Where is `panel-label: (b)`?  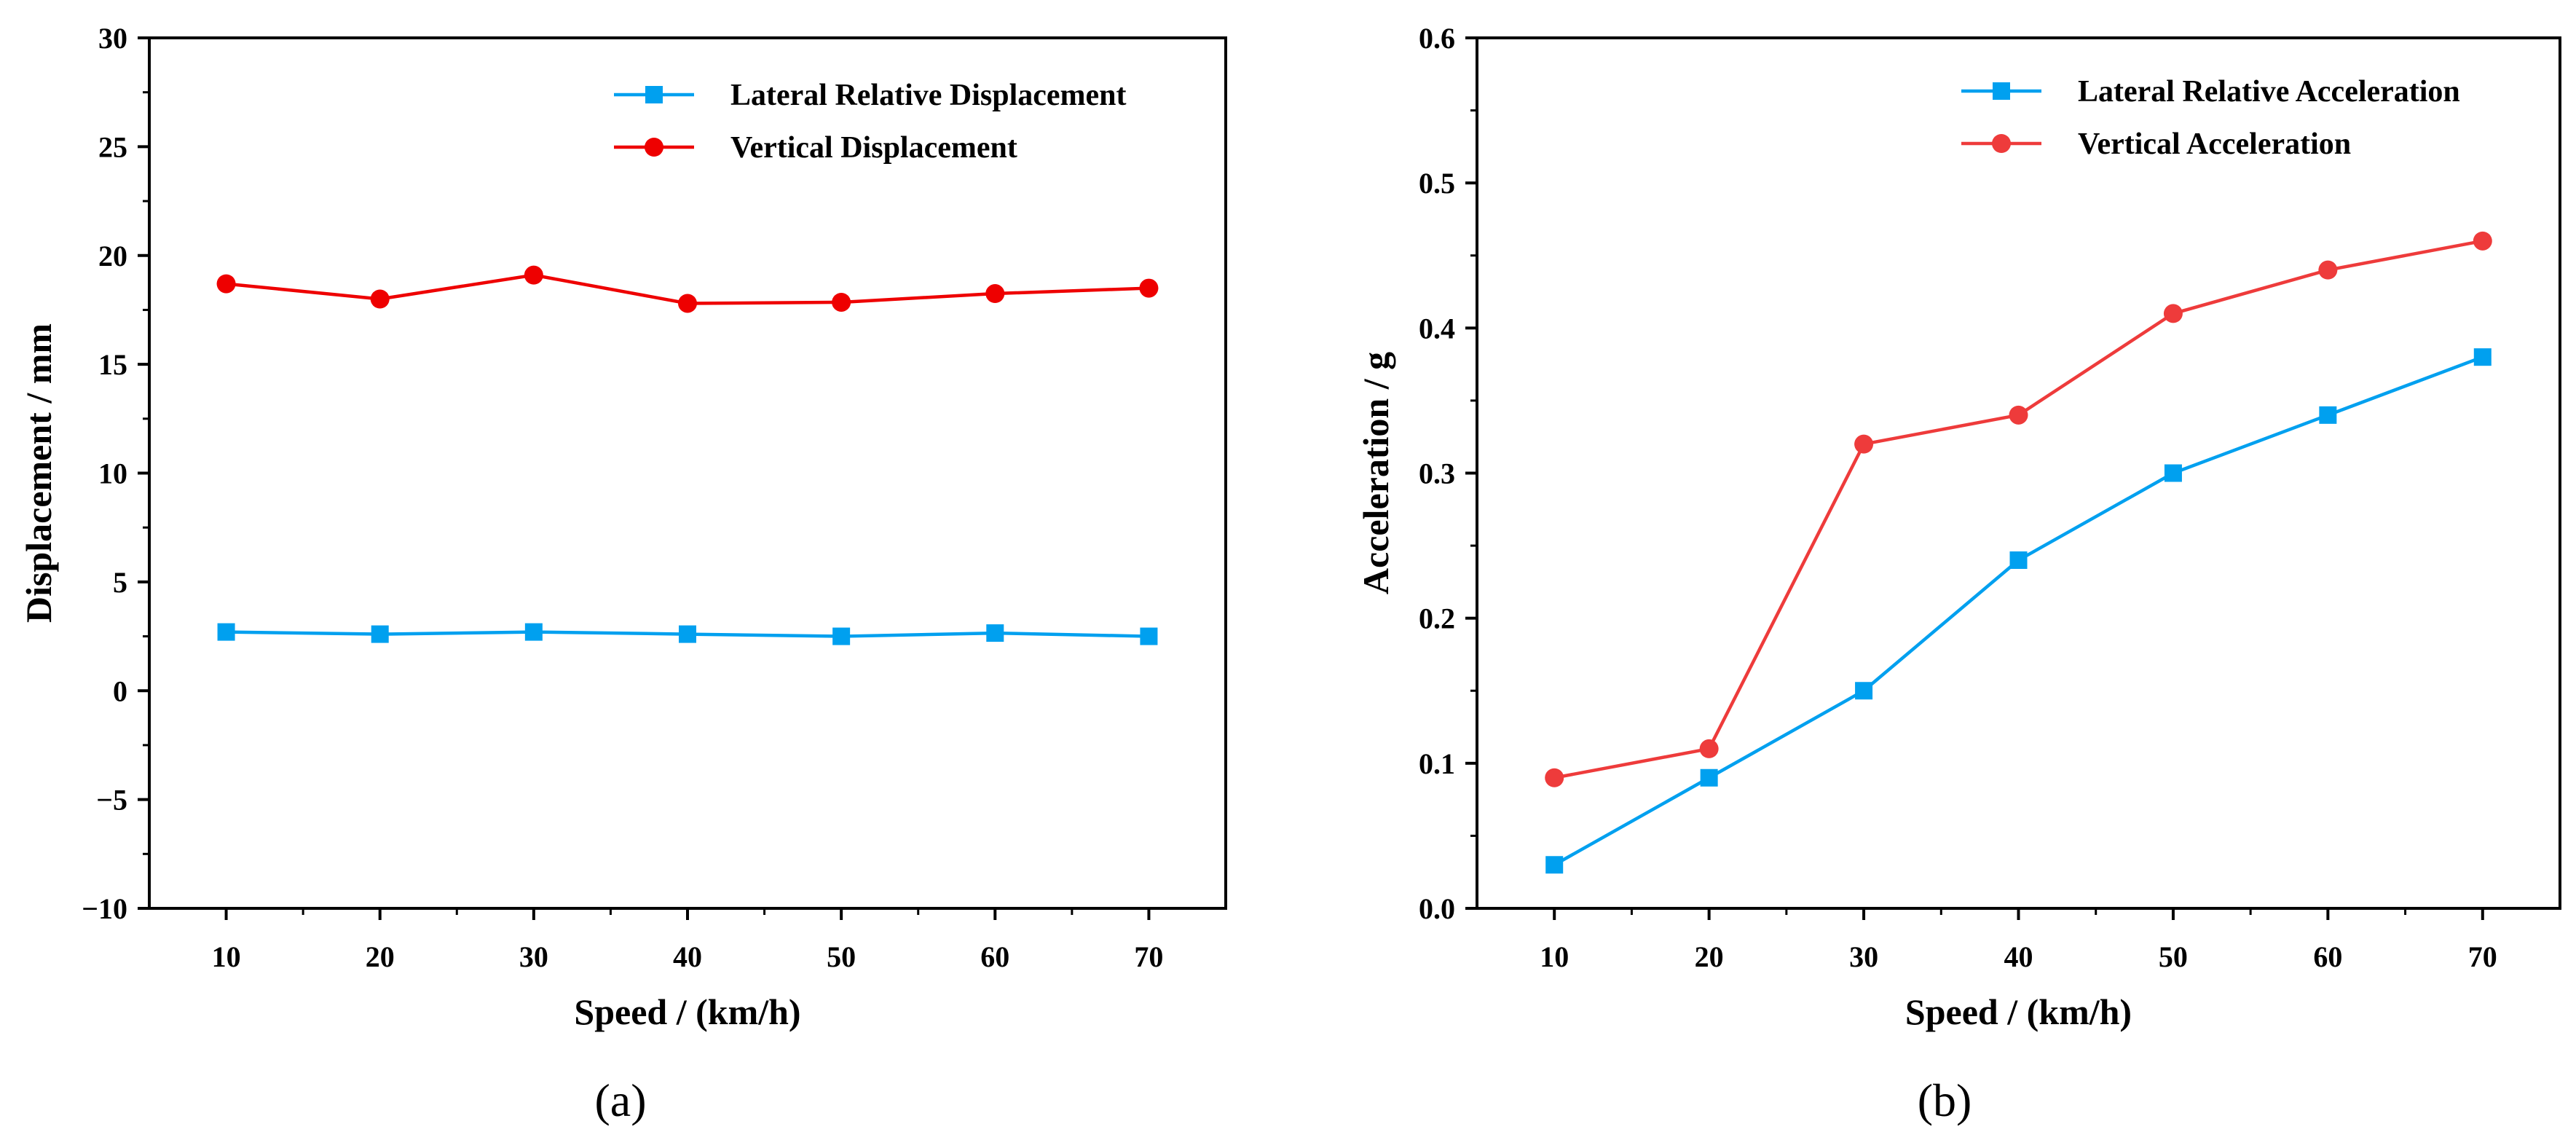 panel-label: (b) is located at coordinates (1945, 1100).